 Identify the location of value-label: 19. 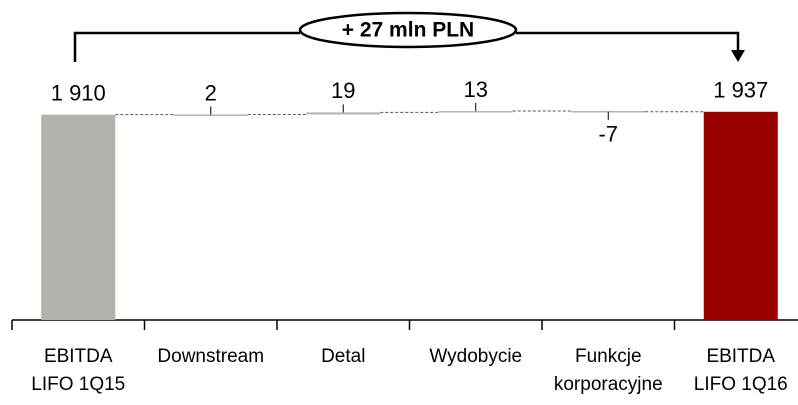
(343, 90).